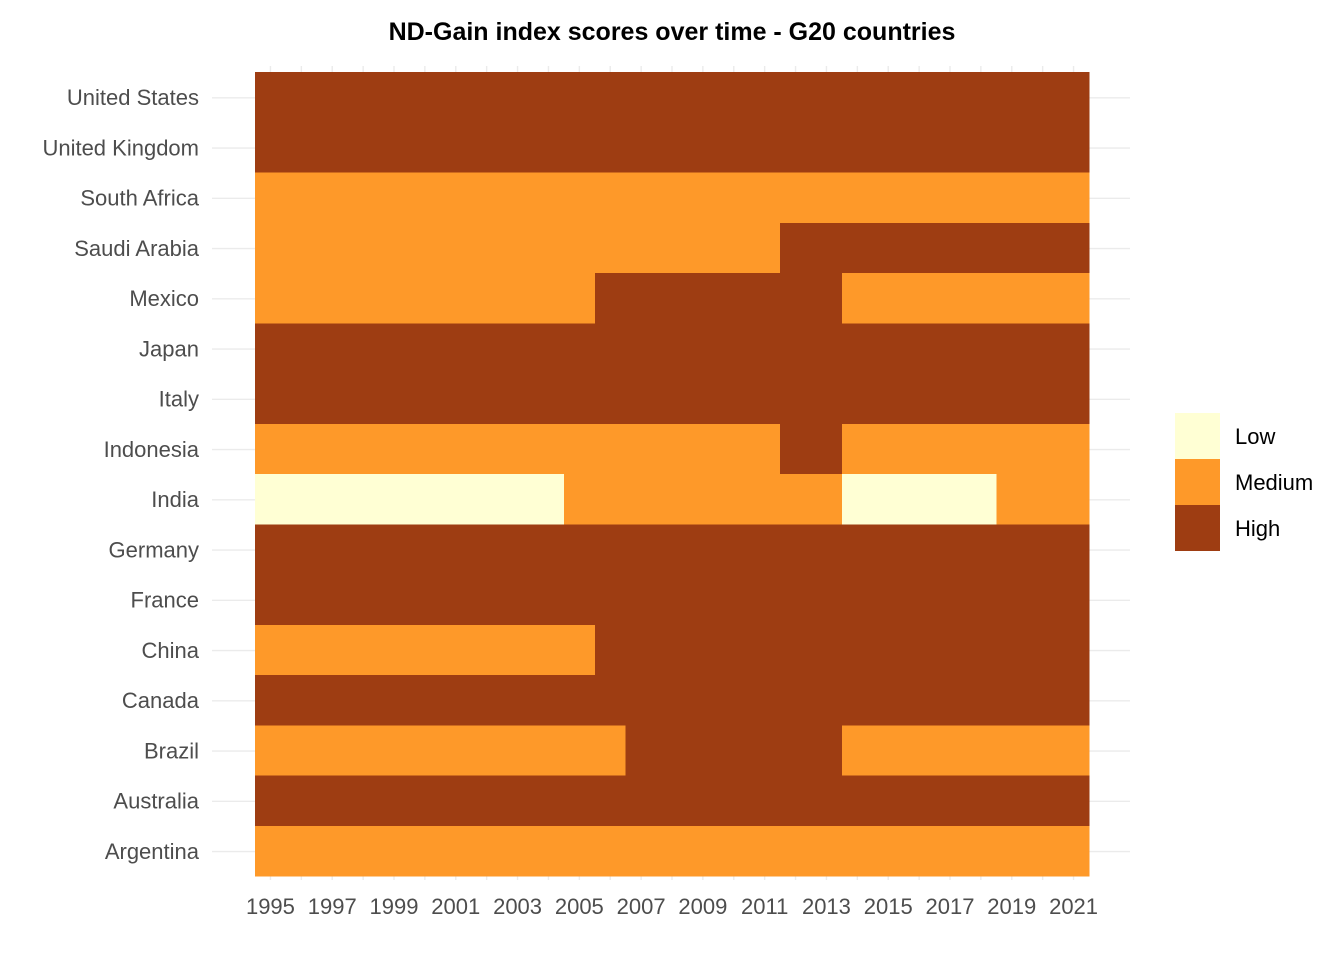 This screenshot has height=960, width=1344. What do you see at coordinates (549, 349) in the screenshot?
I see `heatmap-tile-japan-2004` at bounding box center [549, 349].